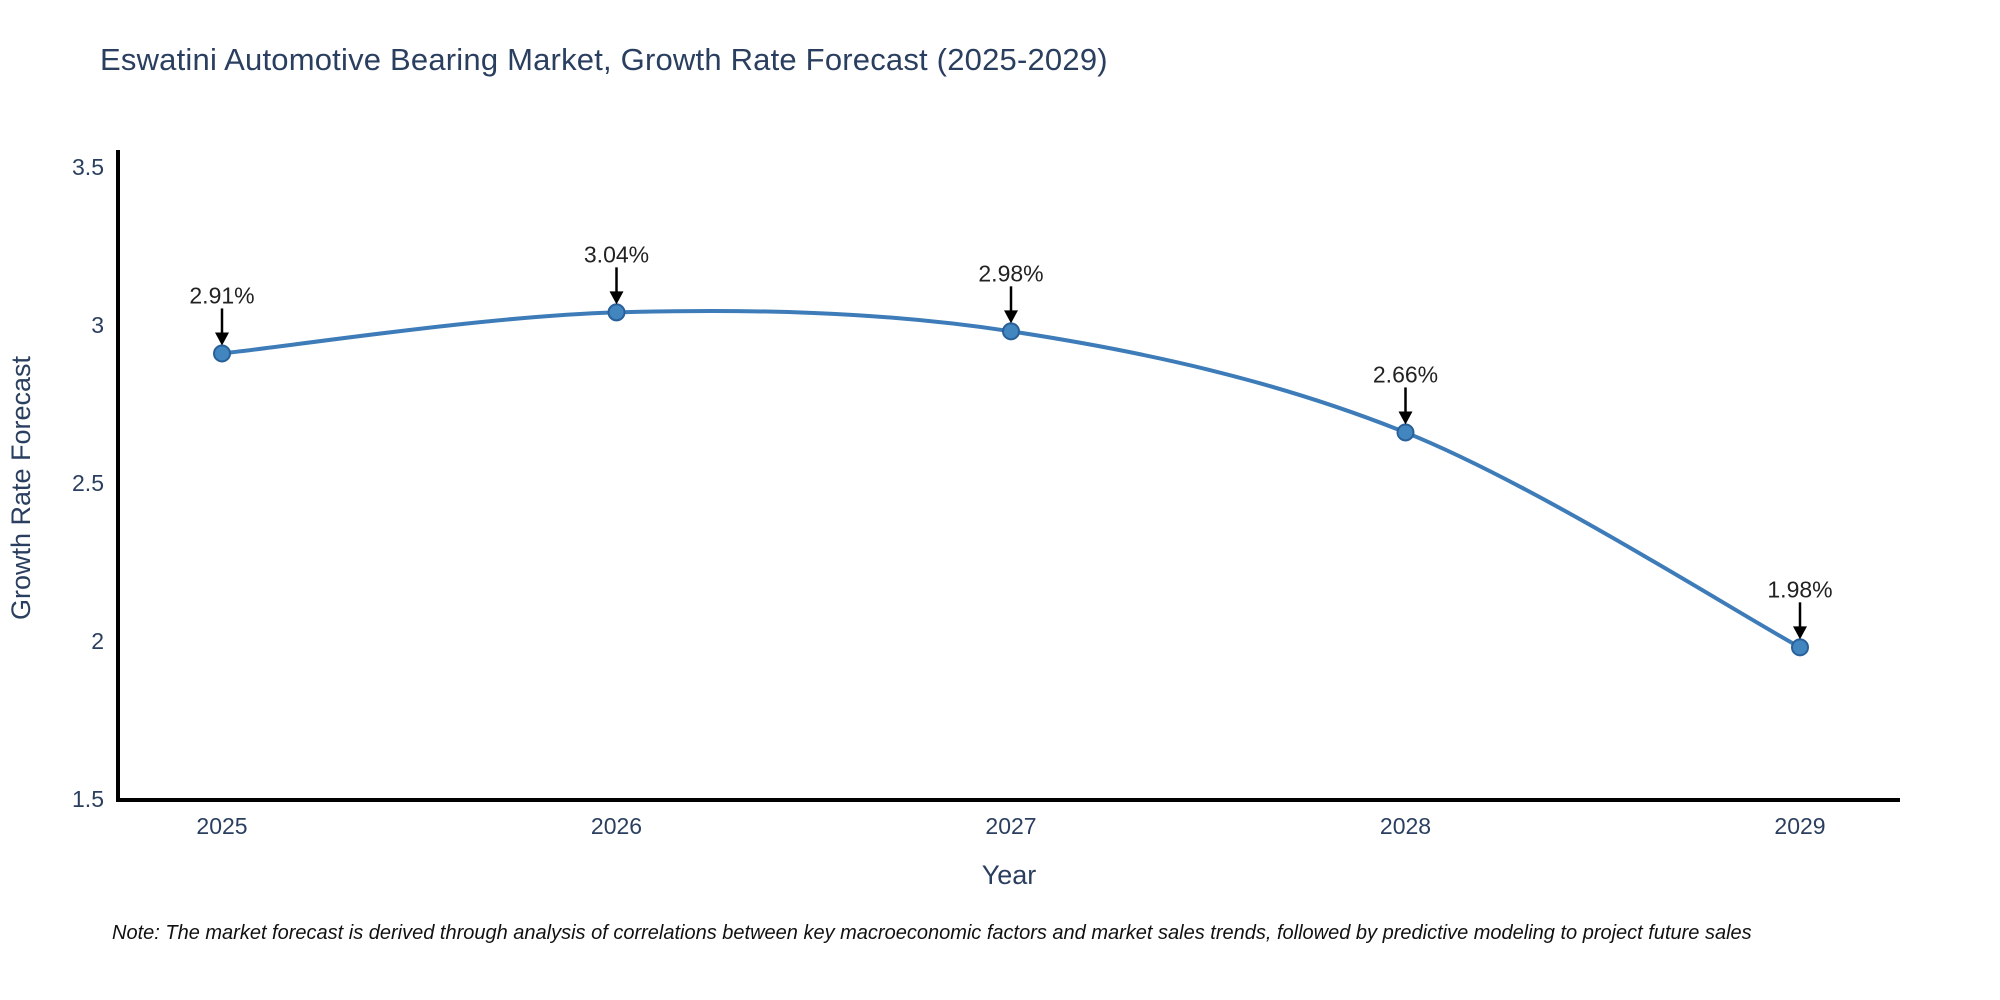 This screenshot has height=1000, width=2000. I want to click on data-point-2028, so click(1405, 432).